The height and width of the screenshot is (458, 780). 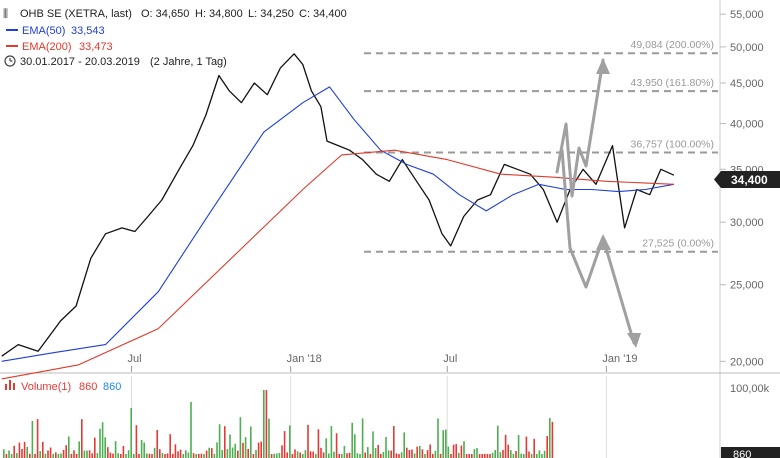 I want to click on y-tick-label: 20,000, so click(x=747, y=362).